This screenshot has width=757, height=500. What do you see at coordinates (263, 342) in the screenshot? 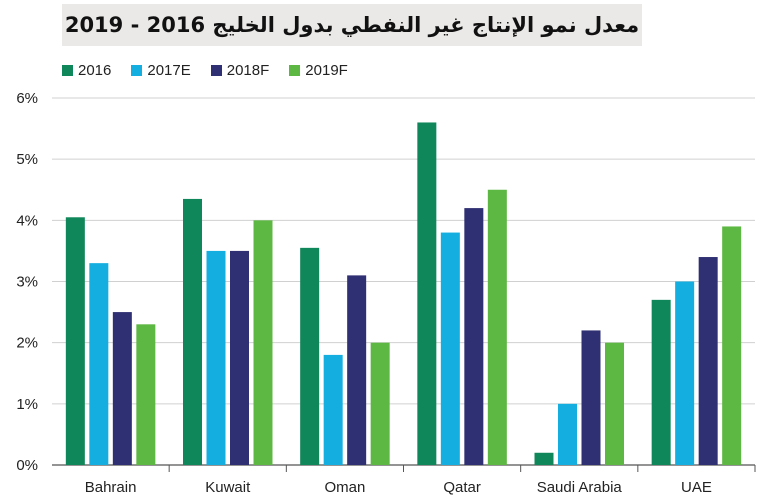
I see `bar-2019f-kuwait` at bounding box center [263, 342].